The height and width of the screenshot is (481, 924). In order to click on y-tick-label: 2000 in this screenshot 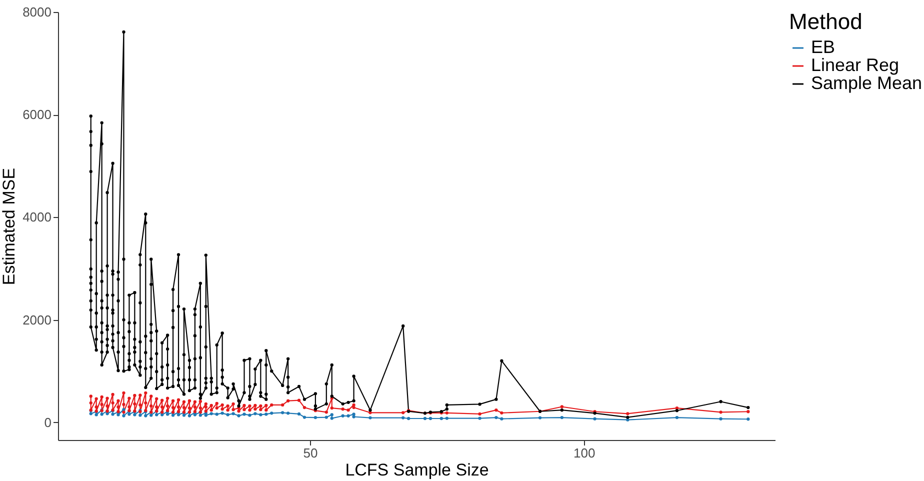, I will do `click(37, 320)`.